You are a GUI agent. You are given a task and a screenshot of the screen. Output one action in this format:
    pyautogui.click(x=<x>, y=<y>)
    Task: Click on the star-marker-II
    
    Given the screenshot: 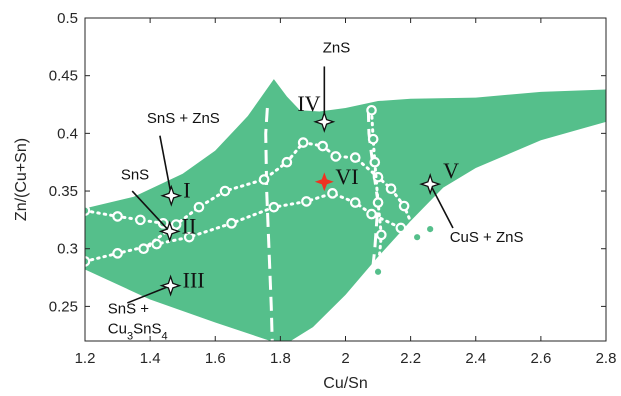 What is the action you would take?
    pyautogui.click(x=169, y=231)
    